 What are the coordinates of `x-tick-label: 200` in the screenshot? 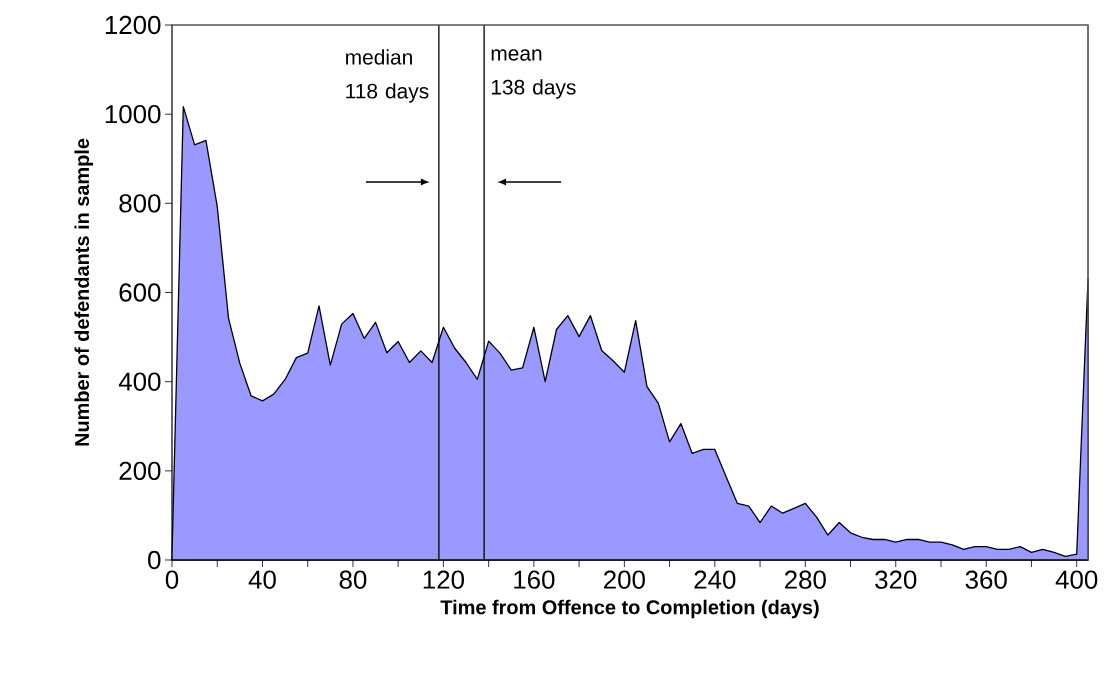 It's located at (624, 579).